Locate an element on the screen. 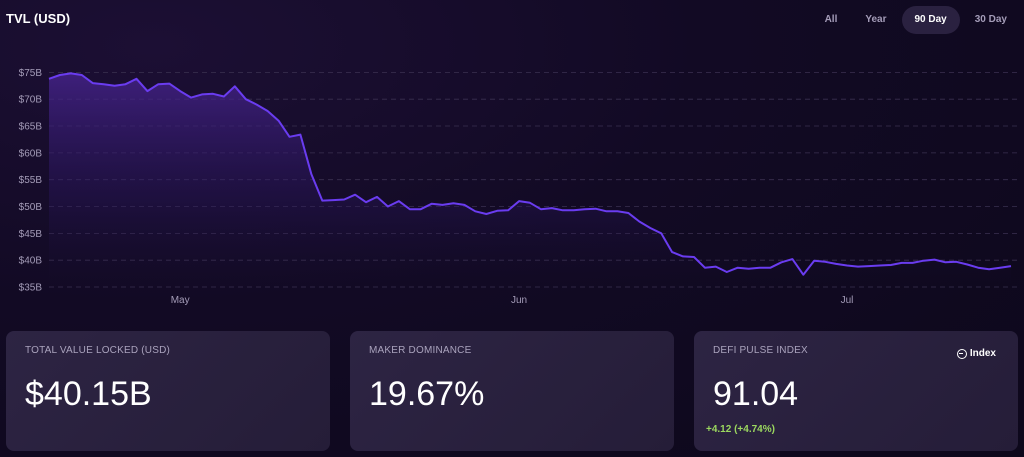 The image size is (1024, 457). maker-dominance-value: 19.67% is located at coordinates (427, 394).